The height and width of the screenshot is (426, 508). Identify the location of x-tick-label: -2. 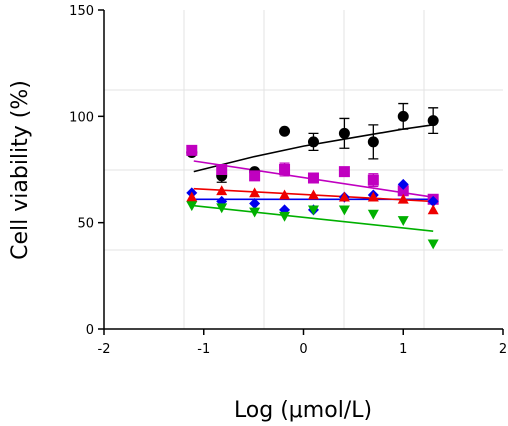
(104, 349).